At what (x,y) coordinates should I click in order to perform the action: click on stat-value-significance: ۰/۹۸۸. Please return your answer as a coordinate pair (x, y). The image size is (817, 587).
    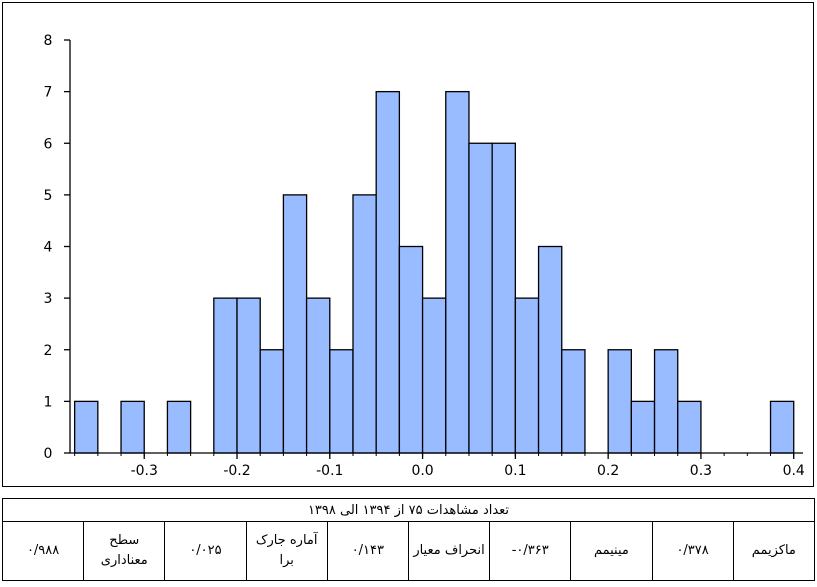
    Looking at the image, I should click on (43, 551).